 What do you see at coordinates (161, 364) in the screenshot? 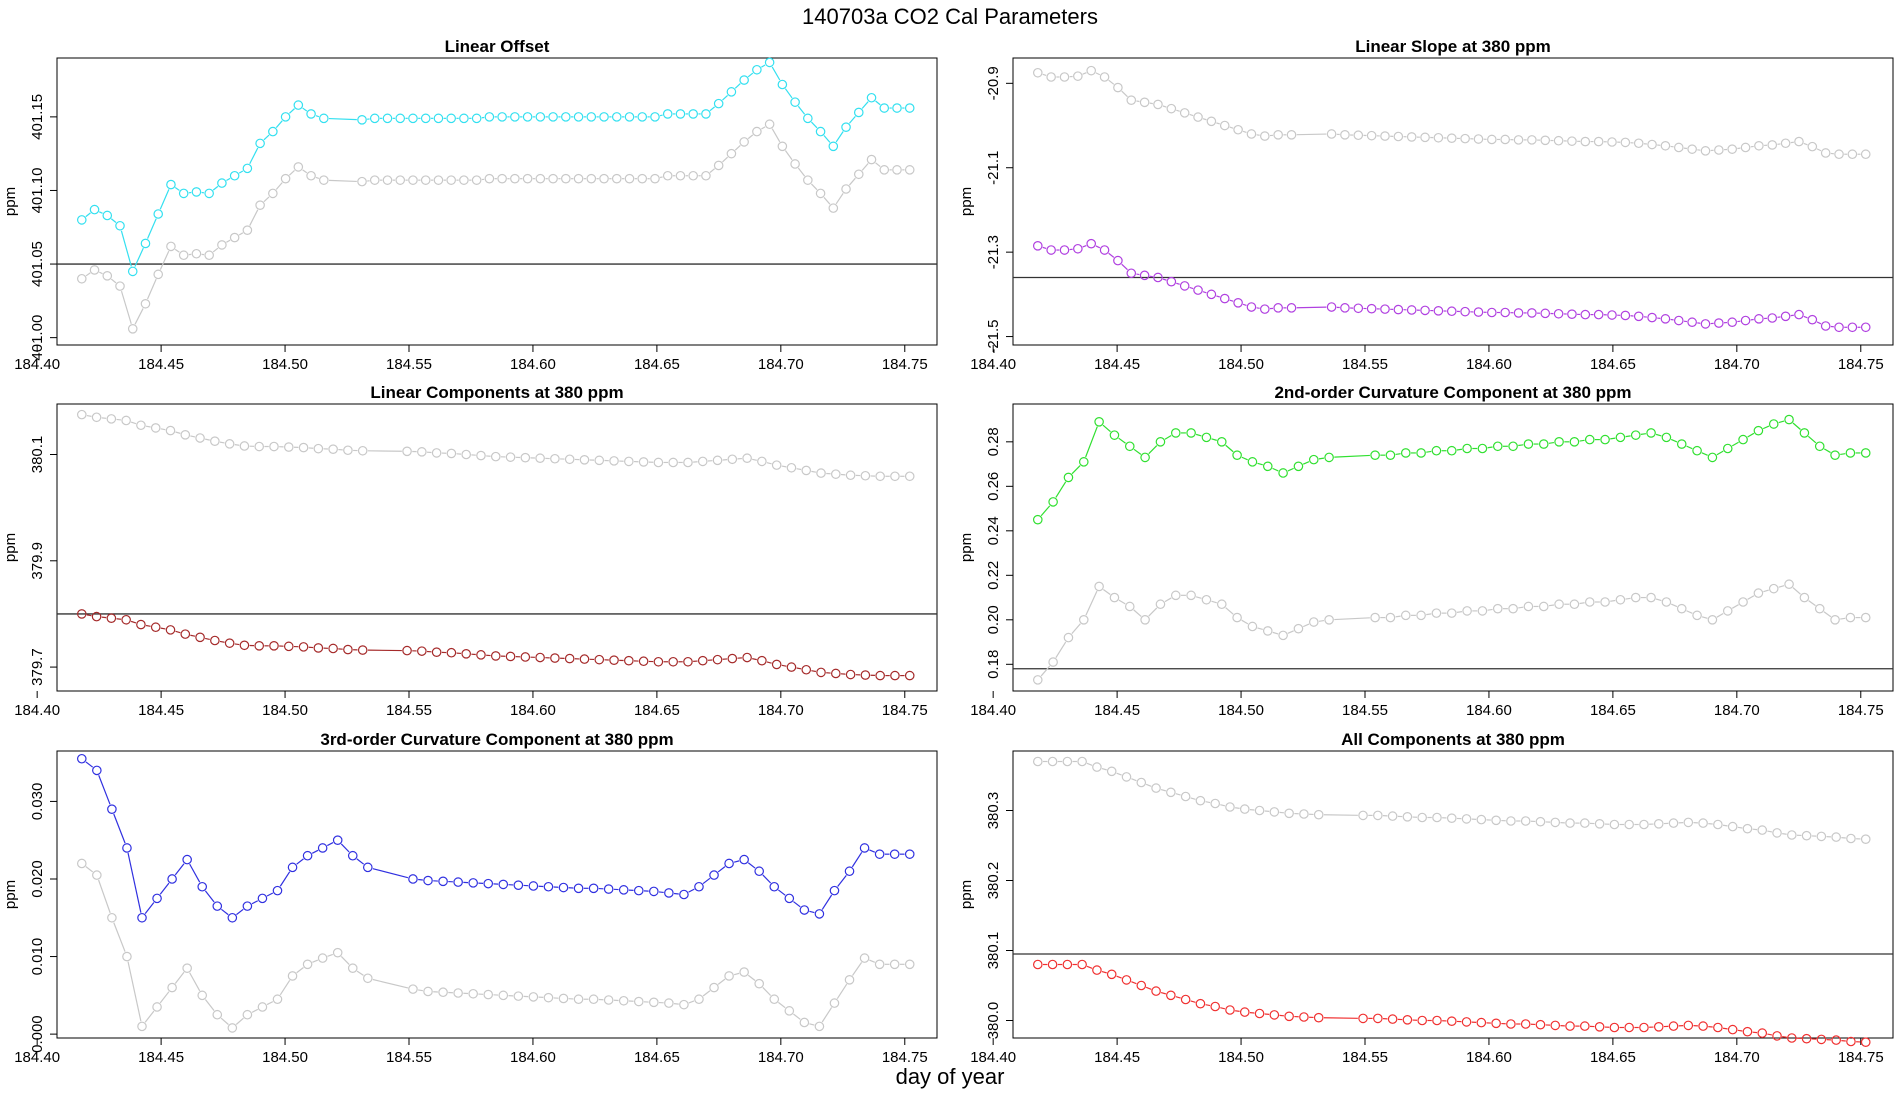
I see `x-tick-label: 184.45` at bounding box center [161, 364].